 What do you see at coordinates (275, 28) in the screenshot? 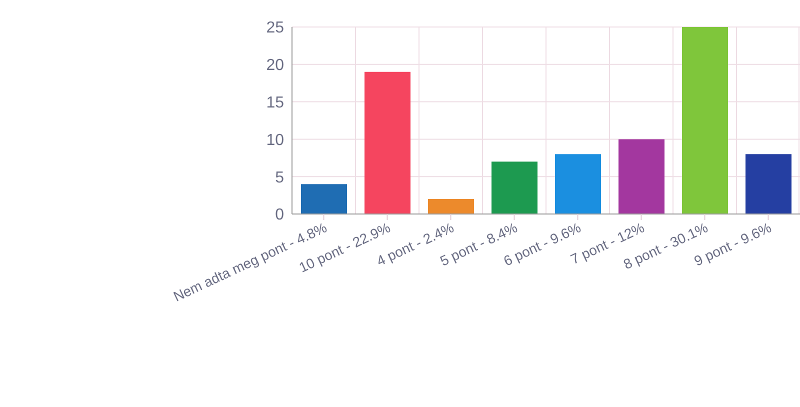
I see `y-tick-label: 25` at bounding box center [275, 28].